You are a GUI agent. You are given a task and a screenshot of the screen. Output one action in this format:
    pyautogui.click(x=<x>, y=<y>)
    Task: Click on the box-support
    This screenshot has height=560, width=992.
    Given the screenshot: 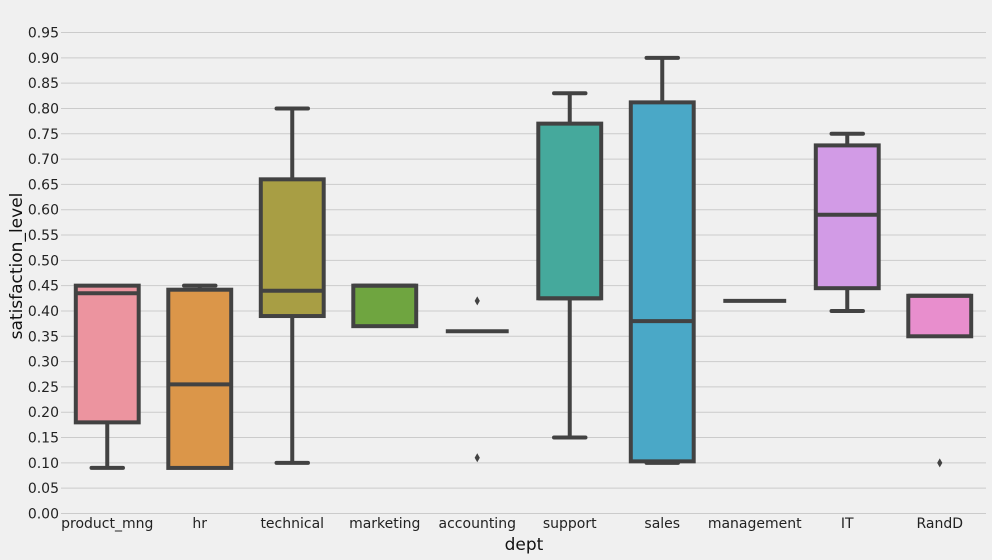 What is the action you would take?
    pyautogui.click(x=570, y=265)
    